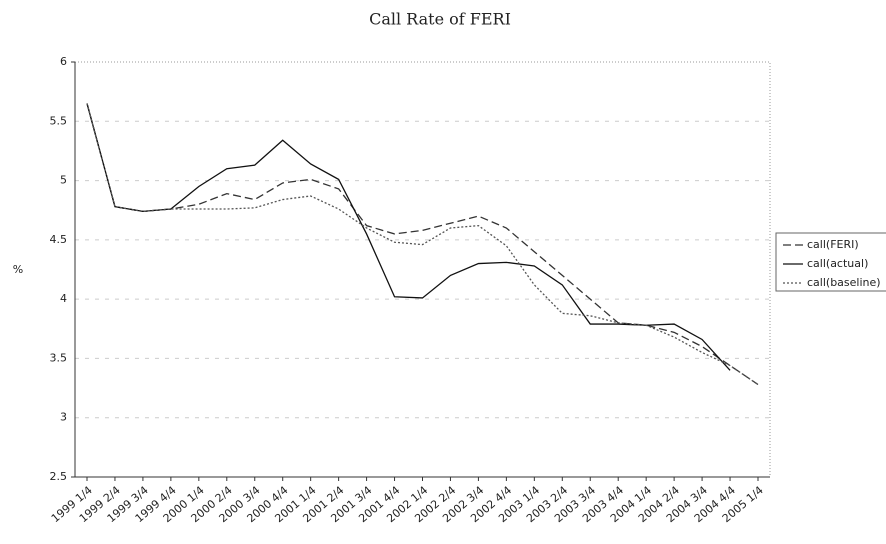 The height and width of the screenshot is (544, 886). Describe the element at coordinates (63, 61) in the screenshot. I see `y-tick-label: 6` at that location.